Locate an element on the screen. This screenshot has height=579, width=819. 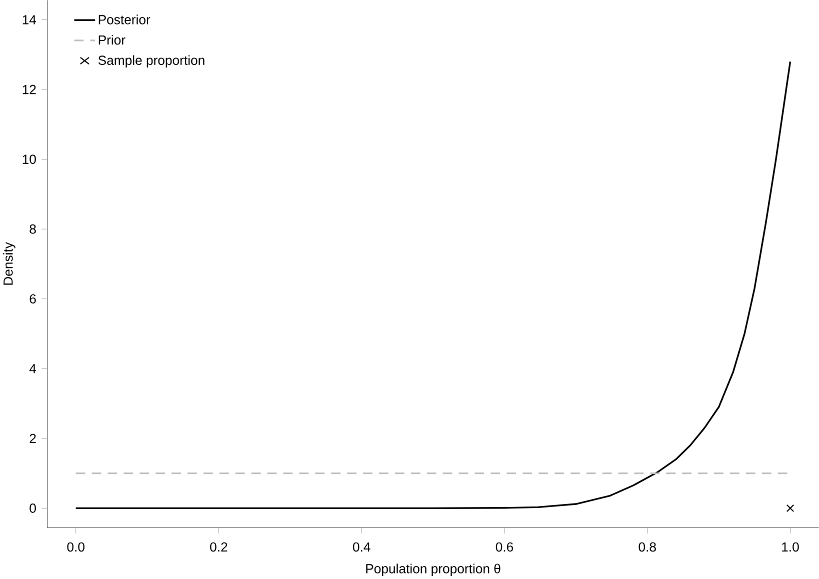
x-tick-label: 0.8 is located at coordinates (647, 547).